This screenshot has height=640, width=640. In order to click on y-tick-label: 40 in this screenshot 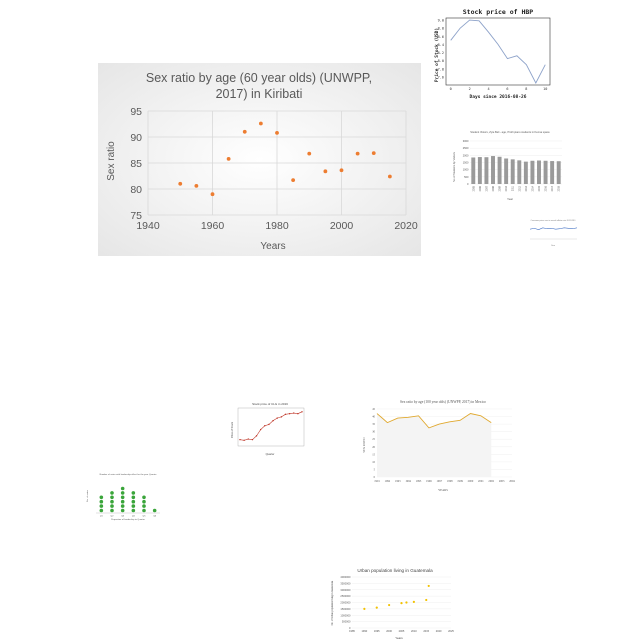, I will do `click(373, 417)`.